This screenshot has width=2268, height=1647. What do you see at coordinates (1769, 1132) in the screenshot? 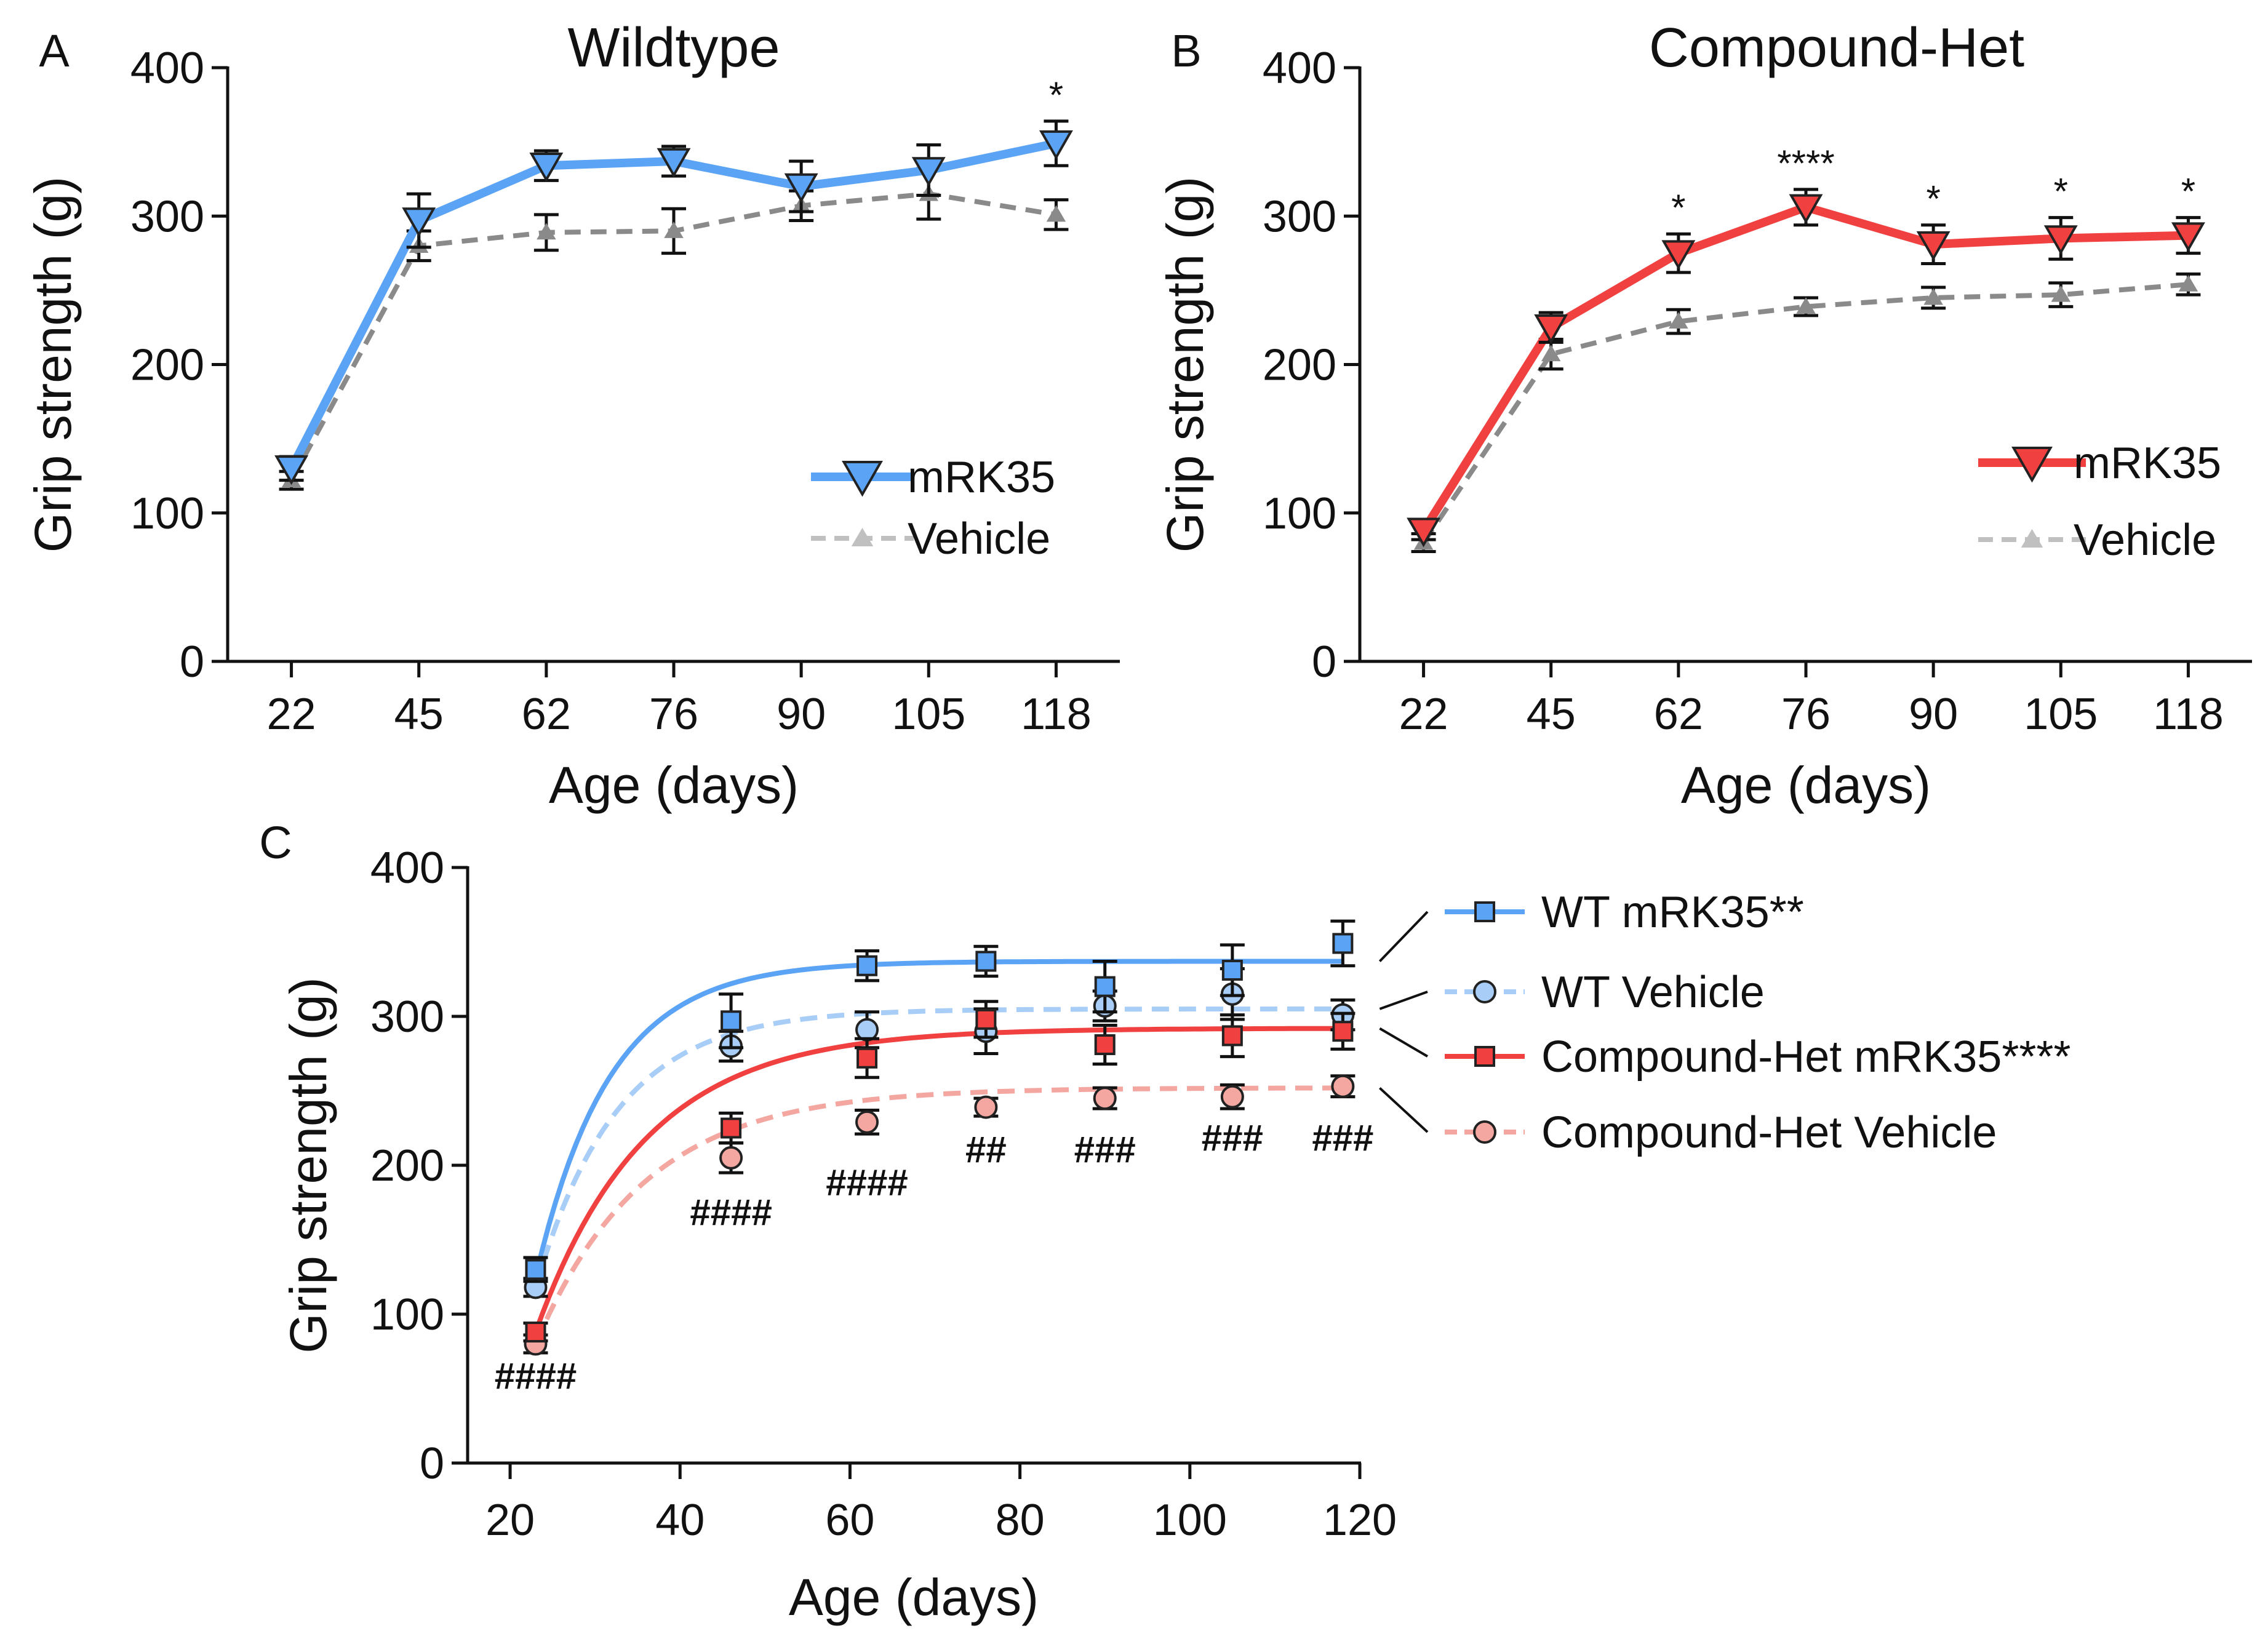
I see `panel-c-legend-label-compound-het-vehicle: Compound-Het Vehicle` at bounding box center [1769, 1132].